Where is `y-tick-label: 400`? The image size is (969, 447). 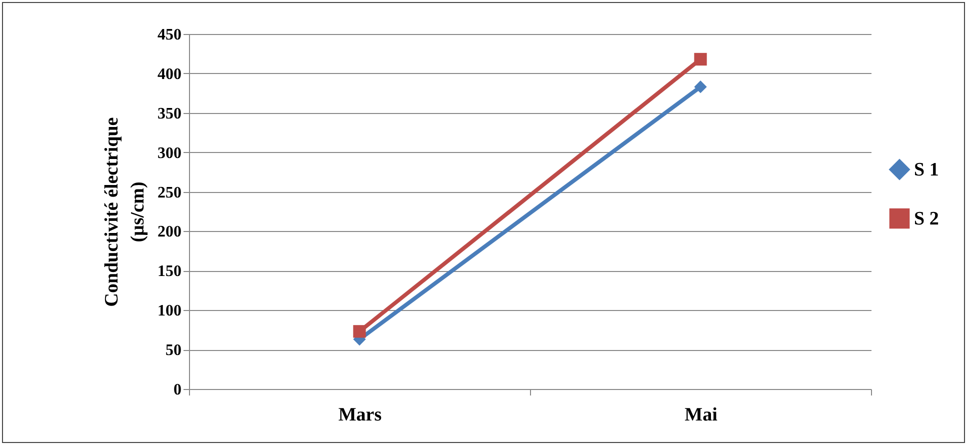 y-tick-label: 400 is located at coordinates (170, 74).